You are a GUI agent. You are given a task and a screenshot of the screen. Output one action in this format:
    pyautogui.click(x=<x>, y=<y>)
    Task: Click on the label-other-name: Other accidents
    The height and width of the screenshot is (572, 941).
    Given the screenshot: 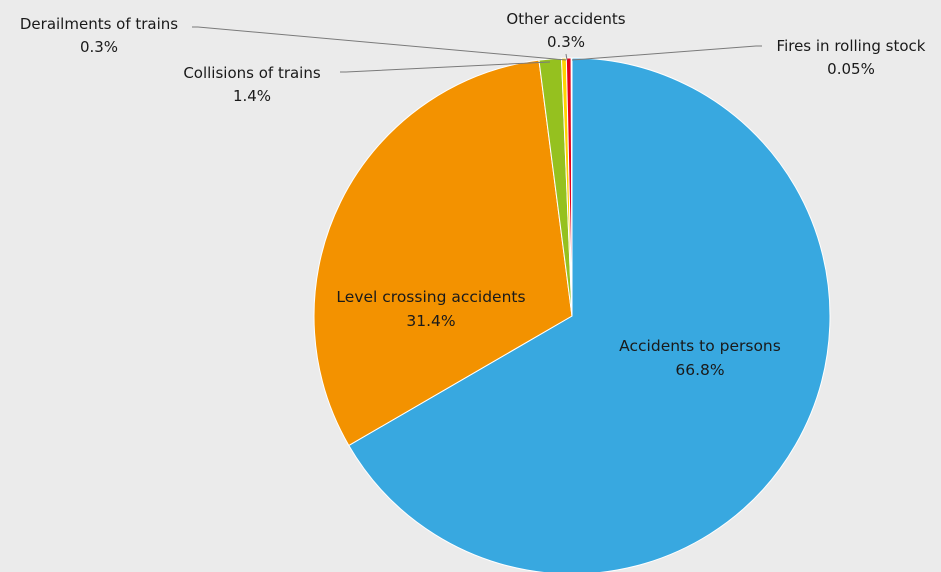 What is the action you would take?
    pyautogui.click(x=565, y=19)
    